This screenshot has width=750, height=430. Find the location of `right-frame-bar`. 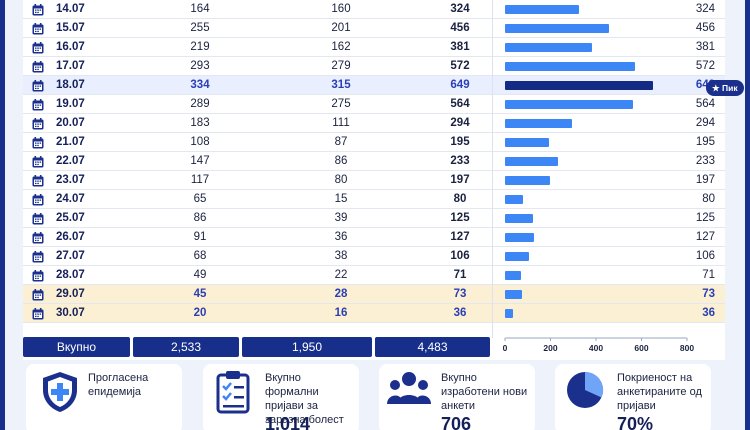

right-frame-bar is located at coordinates (747, 215).